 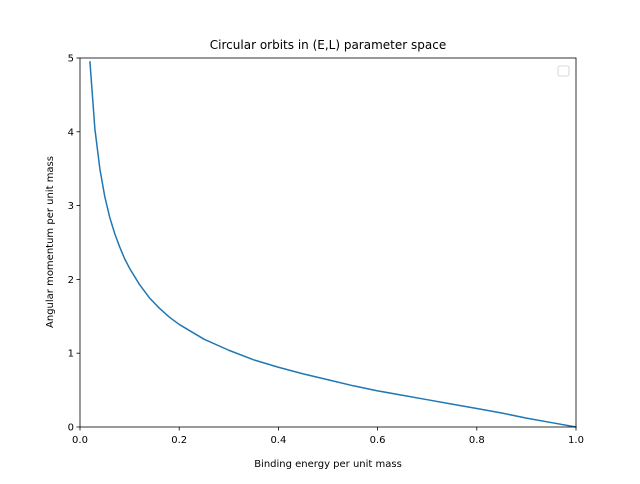 I want to click on y-tick-label: 2, so click(x=71, y=280).